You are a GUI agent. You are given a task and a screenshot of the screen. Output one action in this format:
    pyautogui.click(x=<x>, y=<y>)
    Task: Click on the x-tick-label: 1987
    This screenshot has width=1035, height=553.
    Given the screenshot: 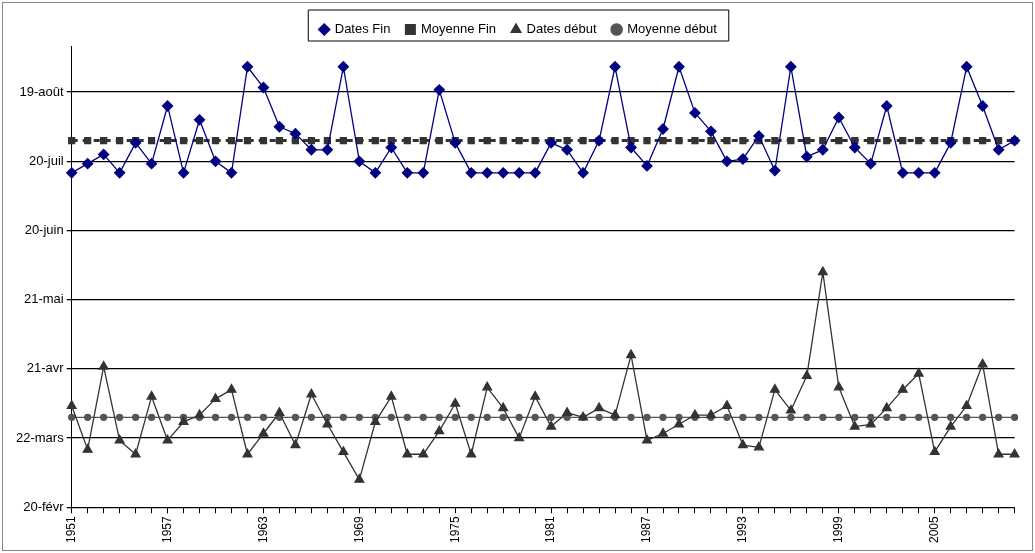 What is the action you would take?
    pyautogui.click(x=646, y=529)
    